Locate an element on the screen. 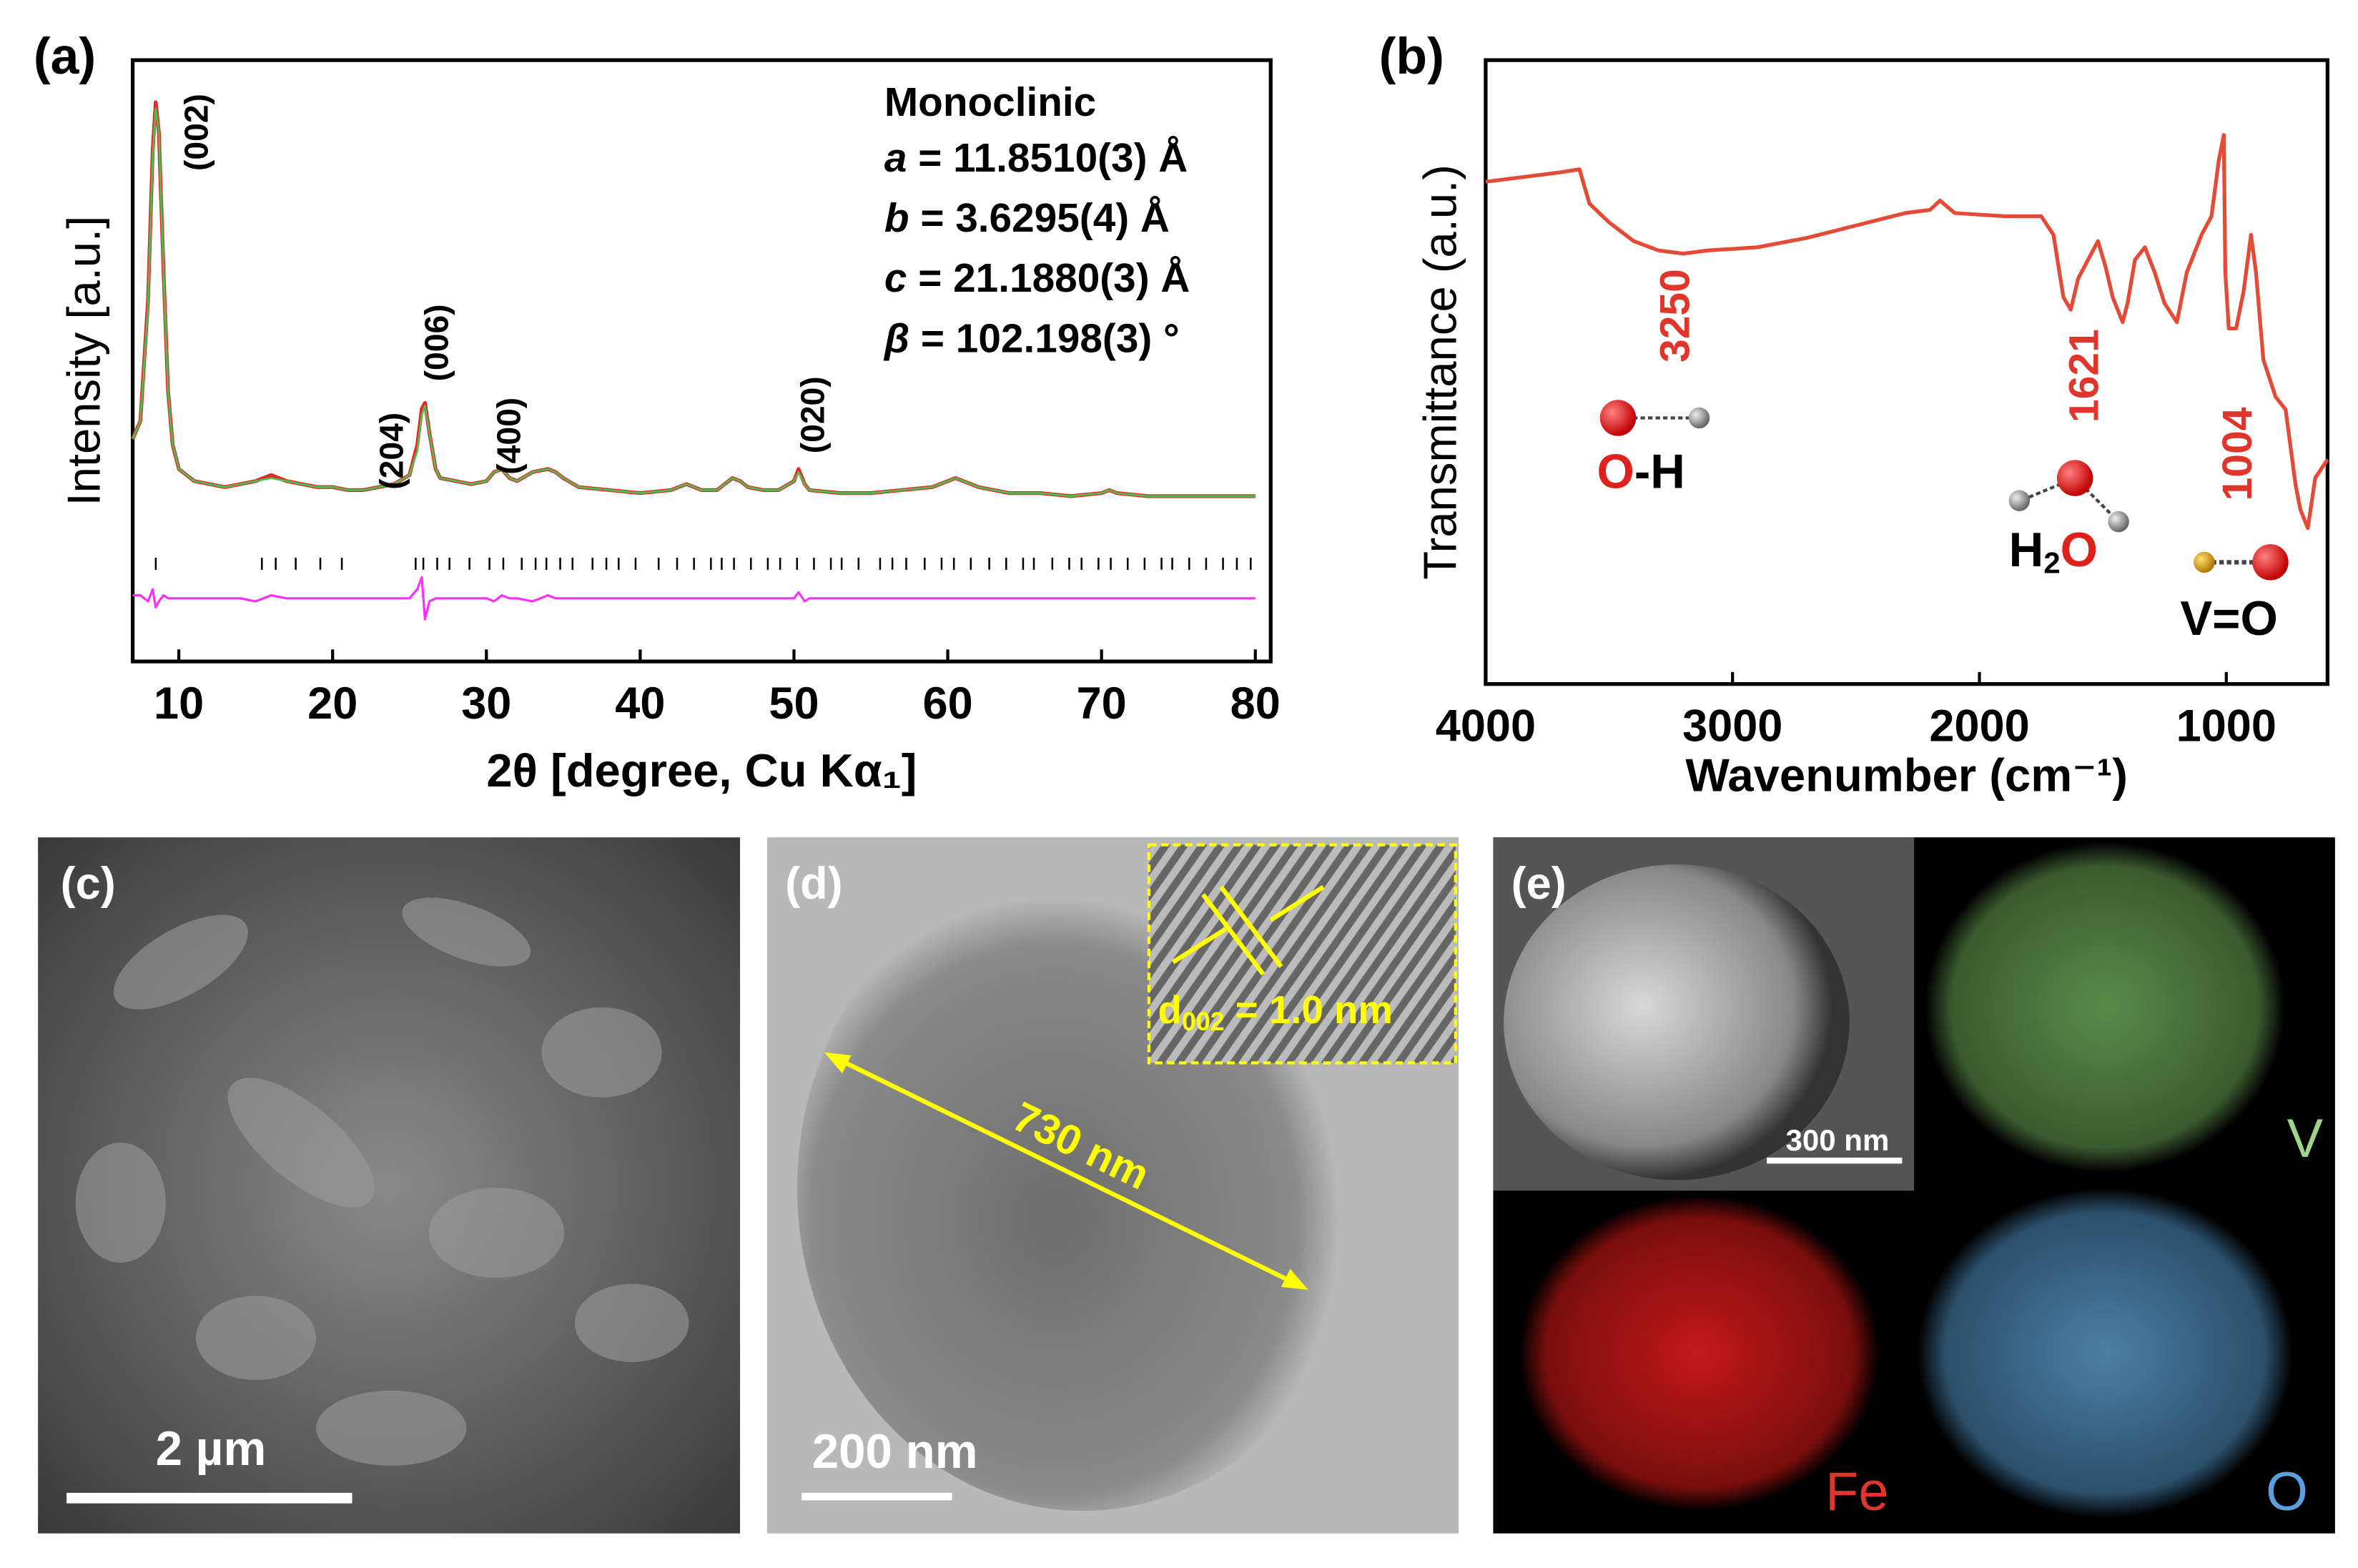 This screenshot has width=2358, height=1568. y-axis-label: Intensity [a.u.] is located at coordinates (84, 361).